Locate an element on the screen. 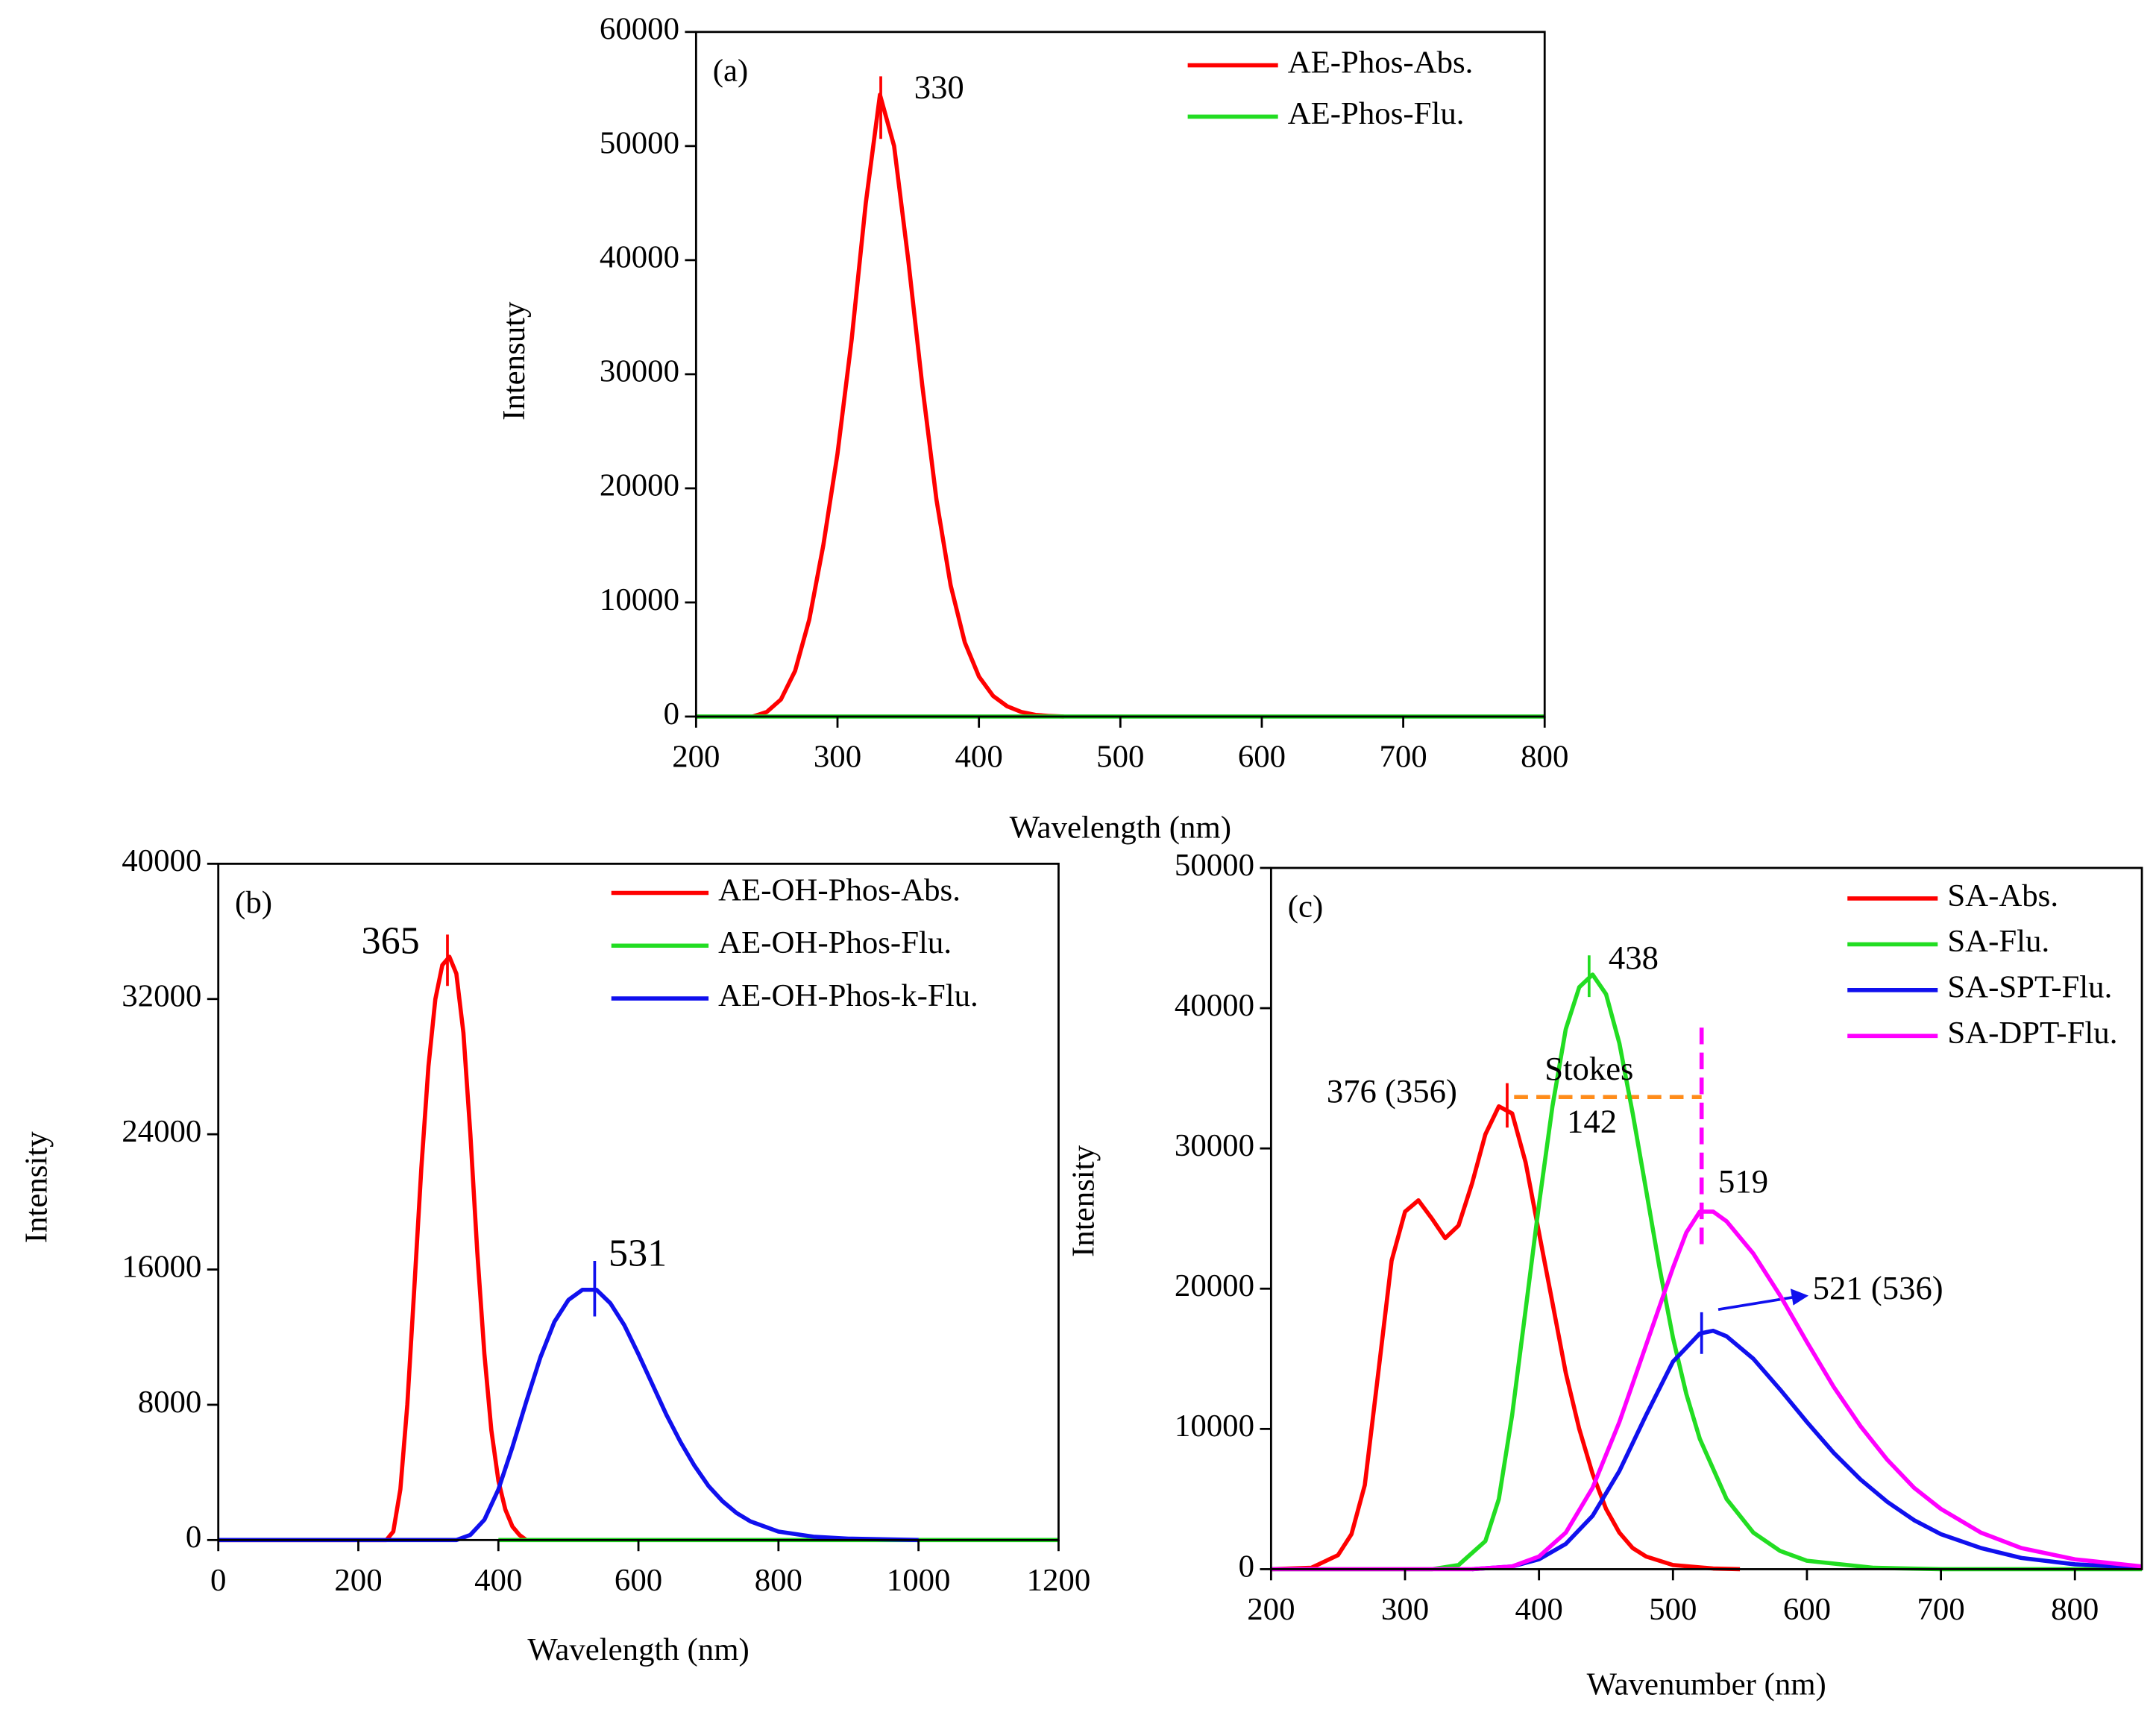  x-tick-label: 1200 is located at coordinates (1059, 1580).